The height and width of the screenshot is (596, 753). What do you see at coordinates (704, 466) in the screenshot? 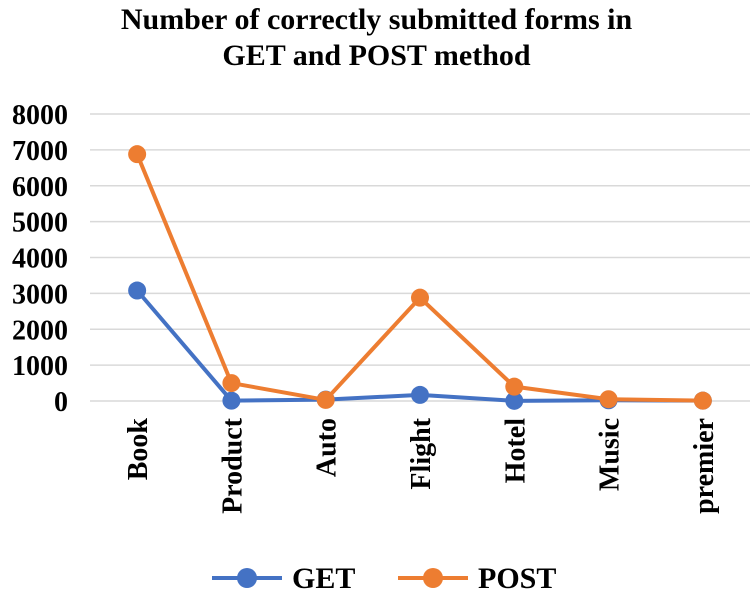
I see `x-category-label: premier` at bounding box center [704, 466].